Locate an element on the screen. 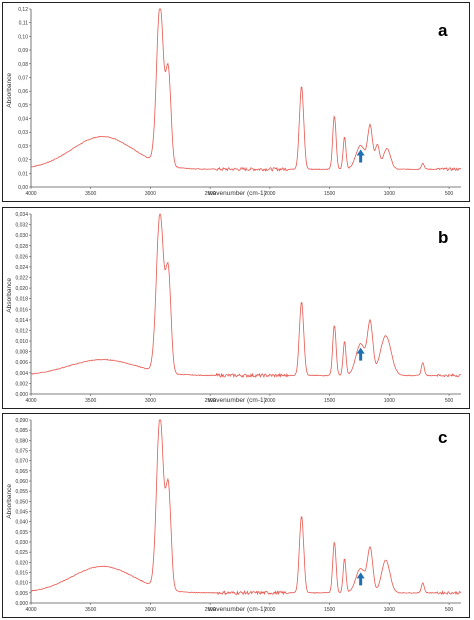 This screenshot has height=620, width=474. y-tick-label: 0,06 is located at coordinates (23, 92).